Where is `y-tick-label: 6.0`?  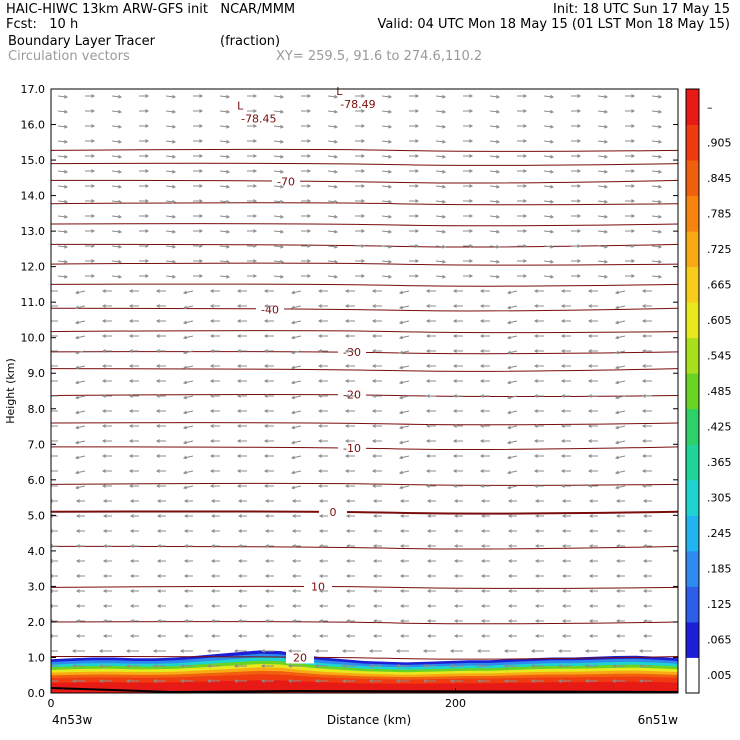 y-tick-label: 6.0 is located at coordinates (37, 480).